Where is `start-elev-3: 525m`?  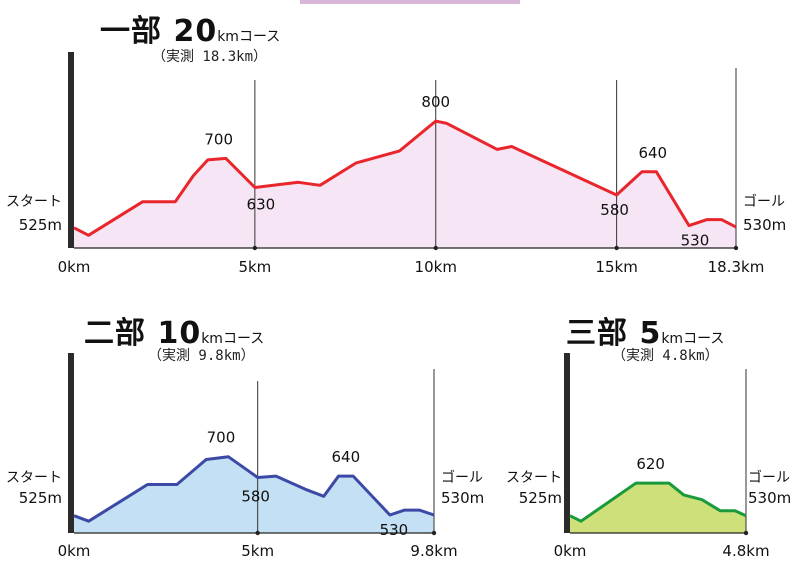
start-elev-3: 525m is located at coordinates (540, 498).